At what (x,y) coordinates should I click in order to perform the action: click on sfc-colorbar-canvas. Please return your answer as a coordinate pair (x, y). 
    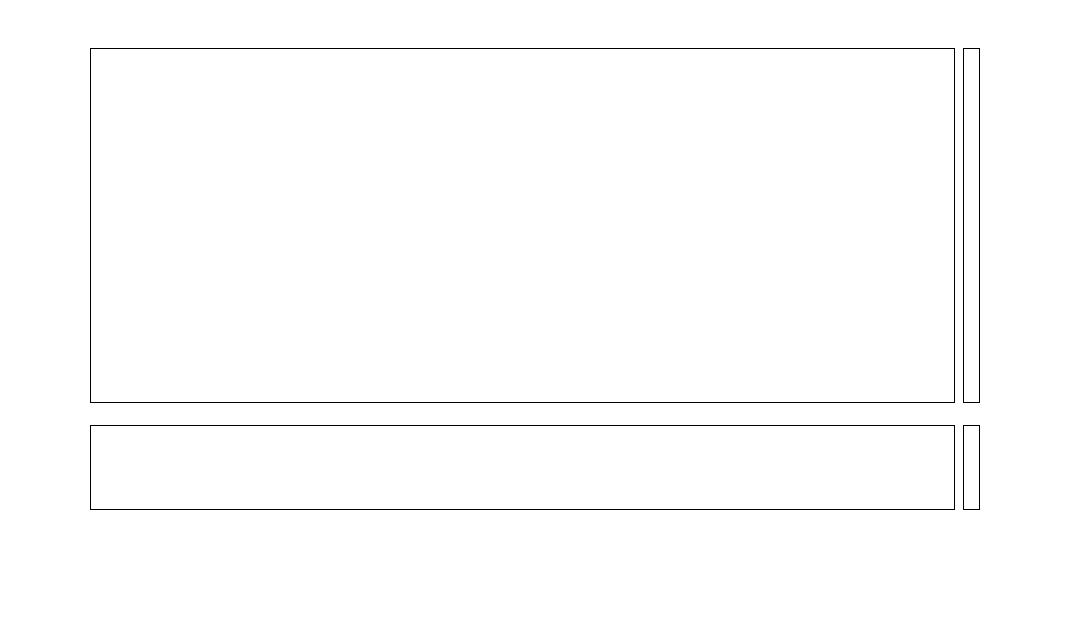
    Looking at the image, I should click on (971, 225).